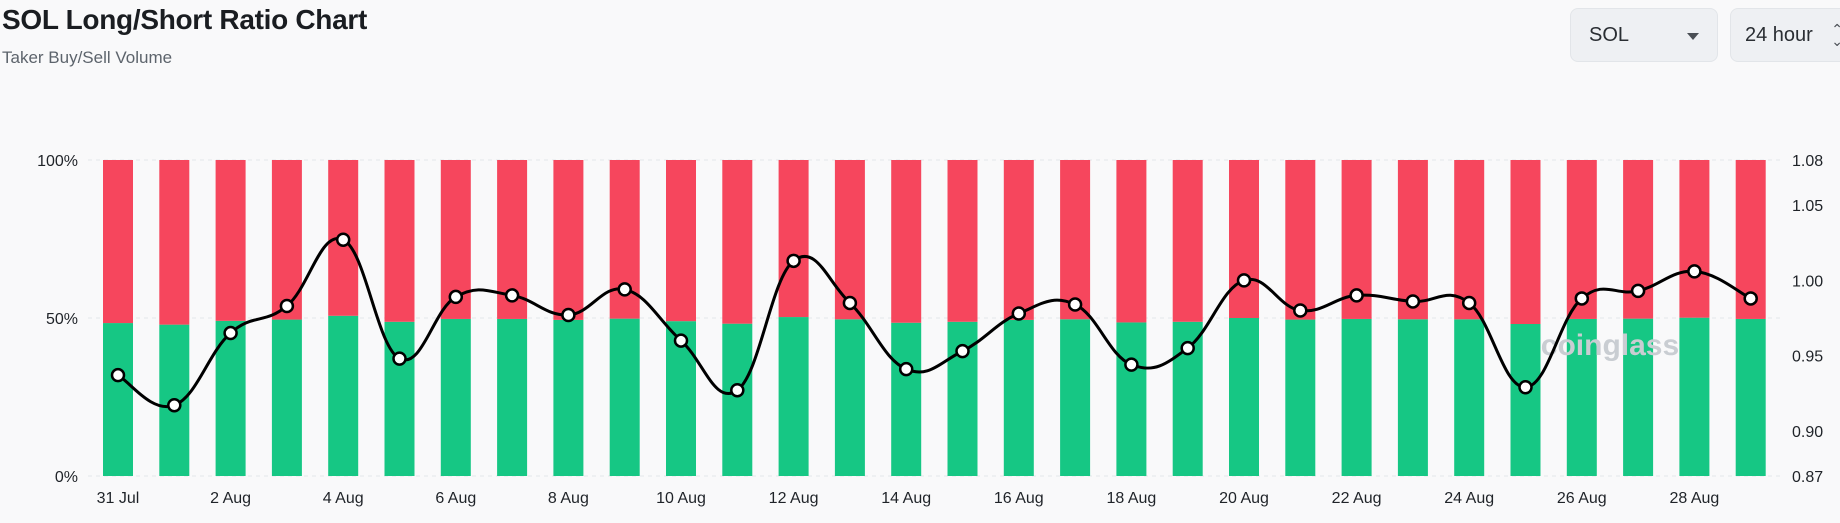  I want to click on right-axis-tick-label: 0.87, so click(1807, 477).